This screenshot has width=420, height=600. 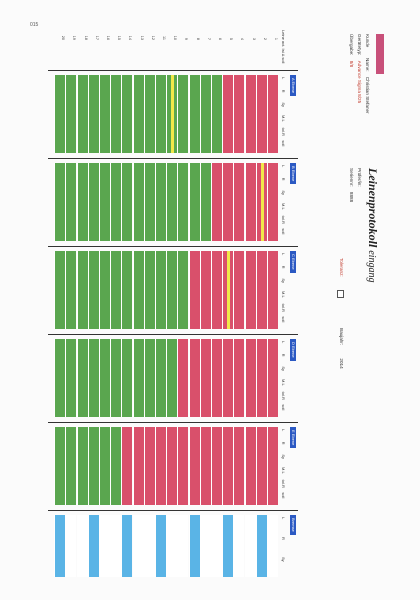 I want to click on column-header: R, so click(x=283, y=267).